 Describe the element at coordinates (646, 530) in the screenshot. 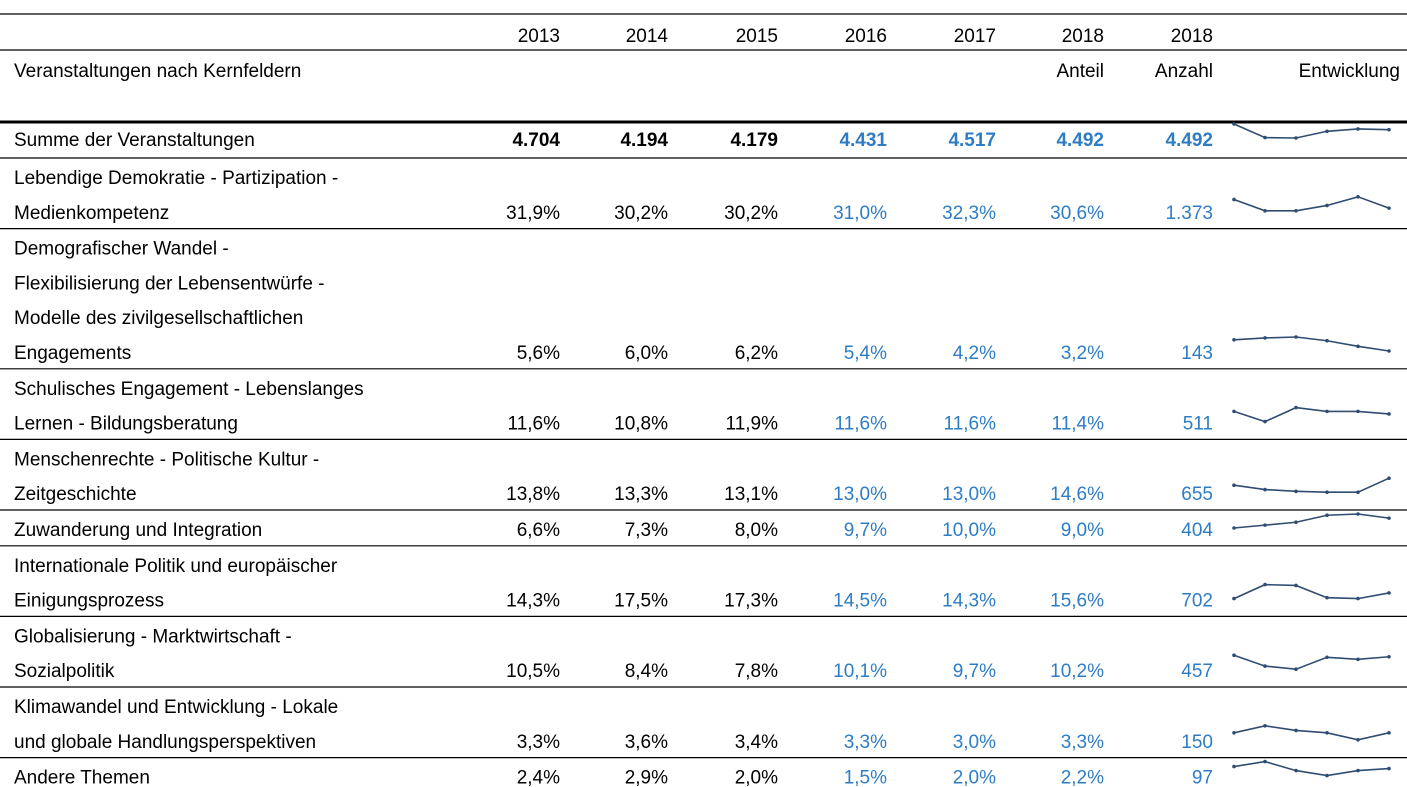

I see `cell: 7,3%` at that location.